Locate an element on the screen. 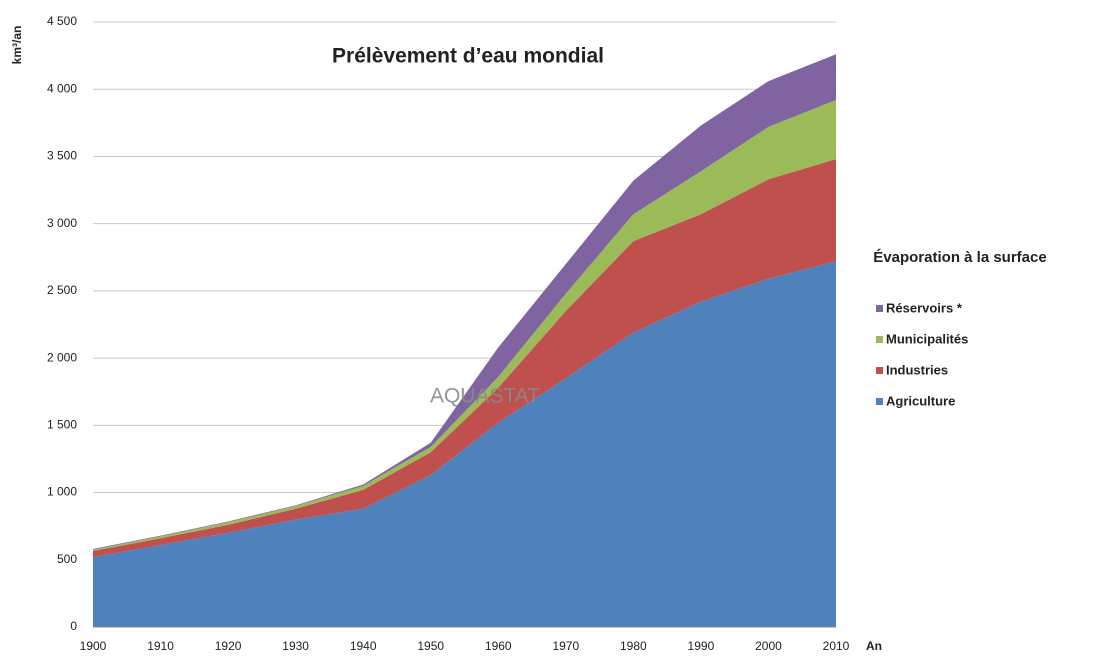 Image resolution: width=1098 pixels, height=658 pixels. y-tick-label: 1 500 is located at coordinates (62, 425).